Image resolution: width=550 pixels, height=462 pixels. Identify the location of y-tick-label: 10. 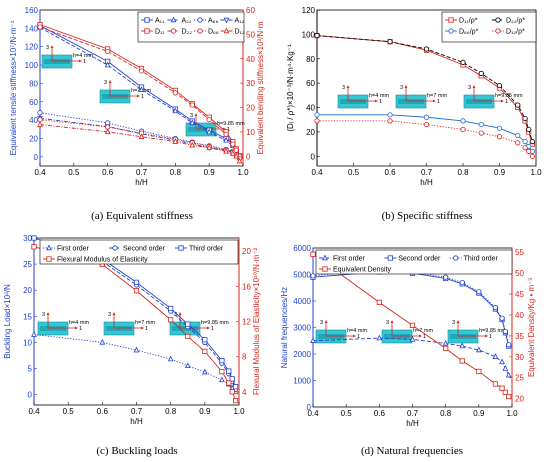
(27, 342).